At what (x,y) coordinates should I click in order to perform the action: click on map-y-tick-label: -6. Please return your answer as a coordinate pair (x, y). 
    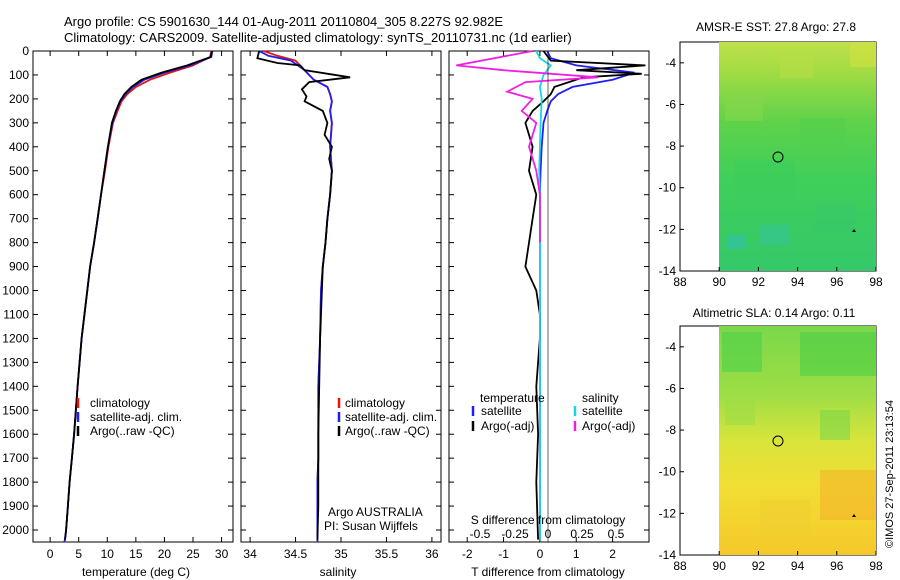
    Looking at the image, I should click on (670, 104).